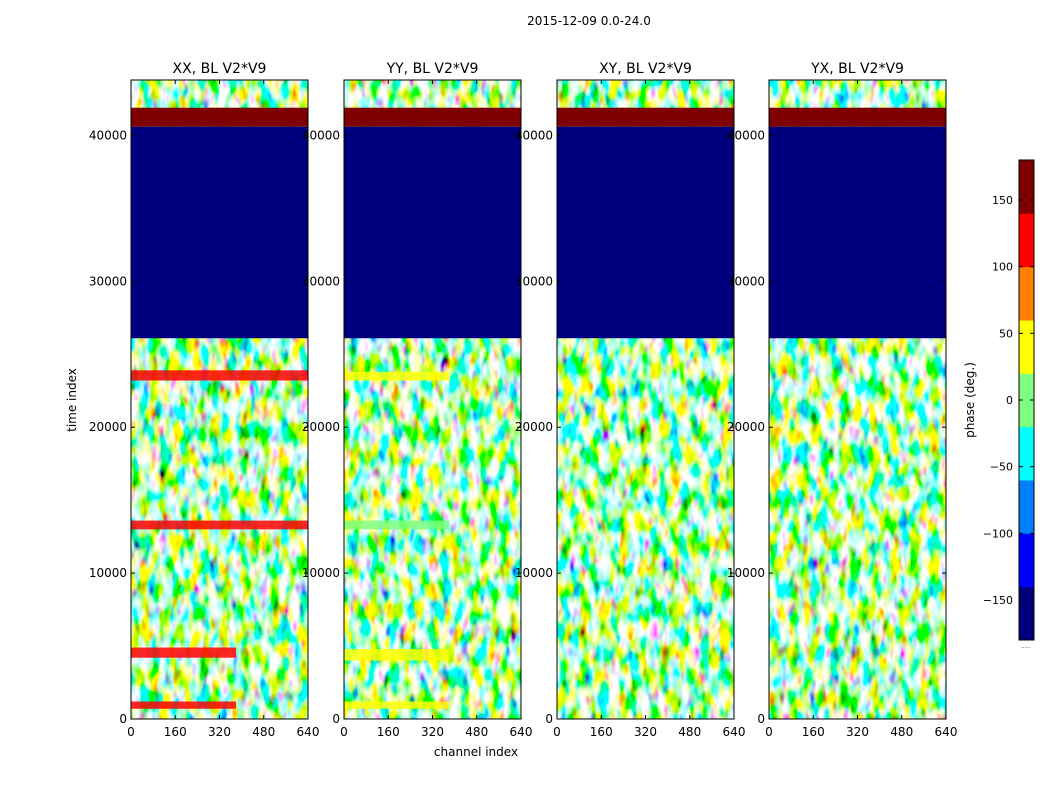  What do you see at coordinates (970, 400) in the screenshot?
I see `colorbar-label: phase (deg.)` at bounding box center [970, 400].